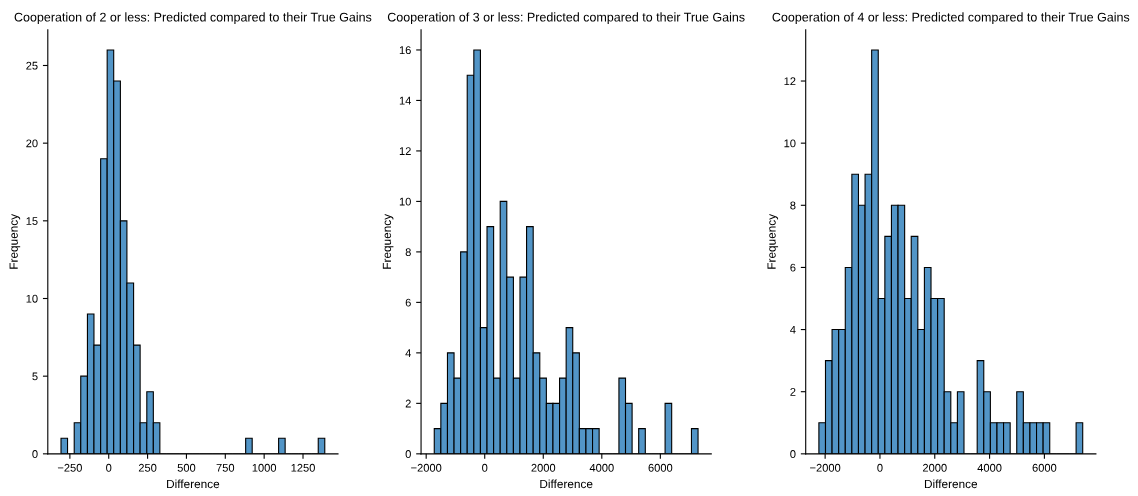  Describe the element at coordinates (405, 50) in the screenshot. I see `y-tick-label: 16` at that location.